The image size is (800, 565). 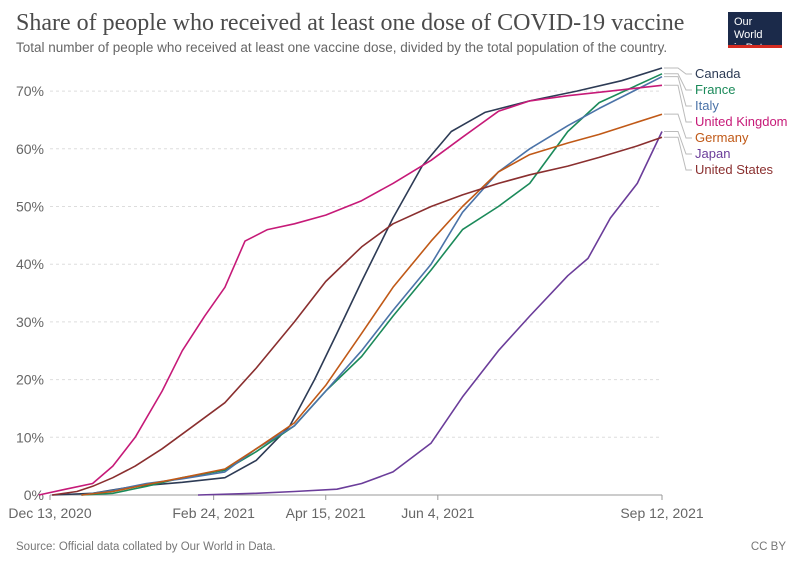 I want to click on logo-line-1: Our World, so click(x=748, y=28).